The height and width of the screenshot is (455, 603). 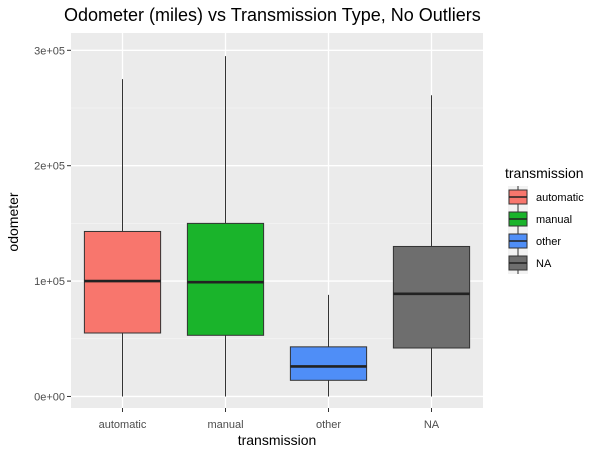 I want to click on box-other, so click(x=328, y=345).